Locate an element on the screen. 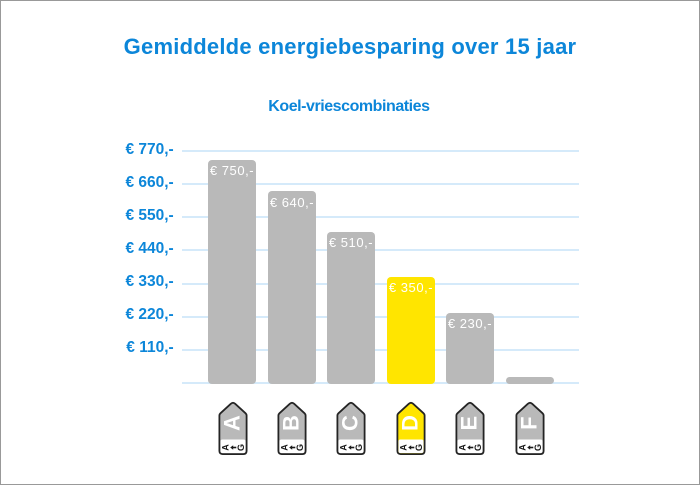 The width and height of the screenshot is (700, 485). svg-text: C is located at coordinates (350, 423).